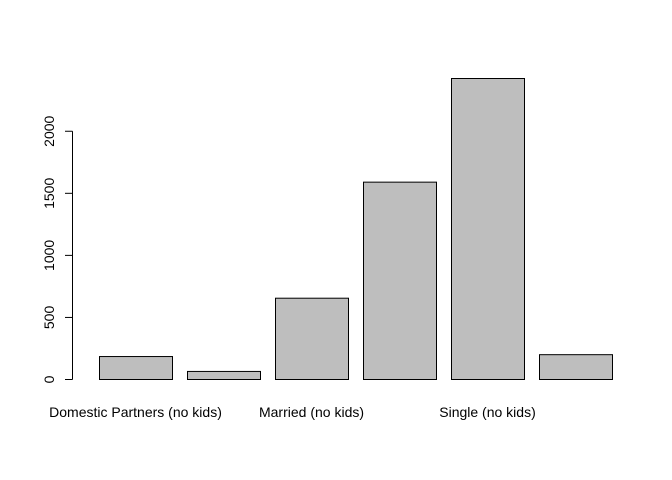 This screenshot has height=480, width=672. Describe the element at coordinates (49, 130) in the screenshot. I see `y-tick-label: 2000` at that location.